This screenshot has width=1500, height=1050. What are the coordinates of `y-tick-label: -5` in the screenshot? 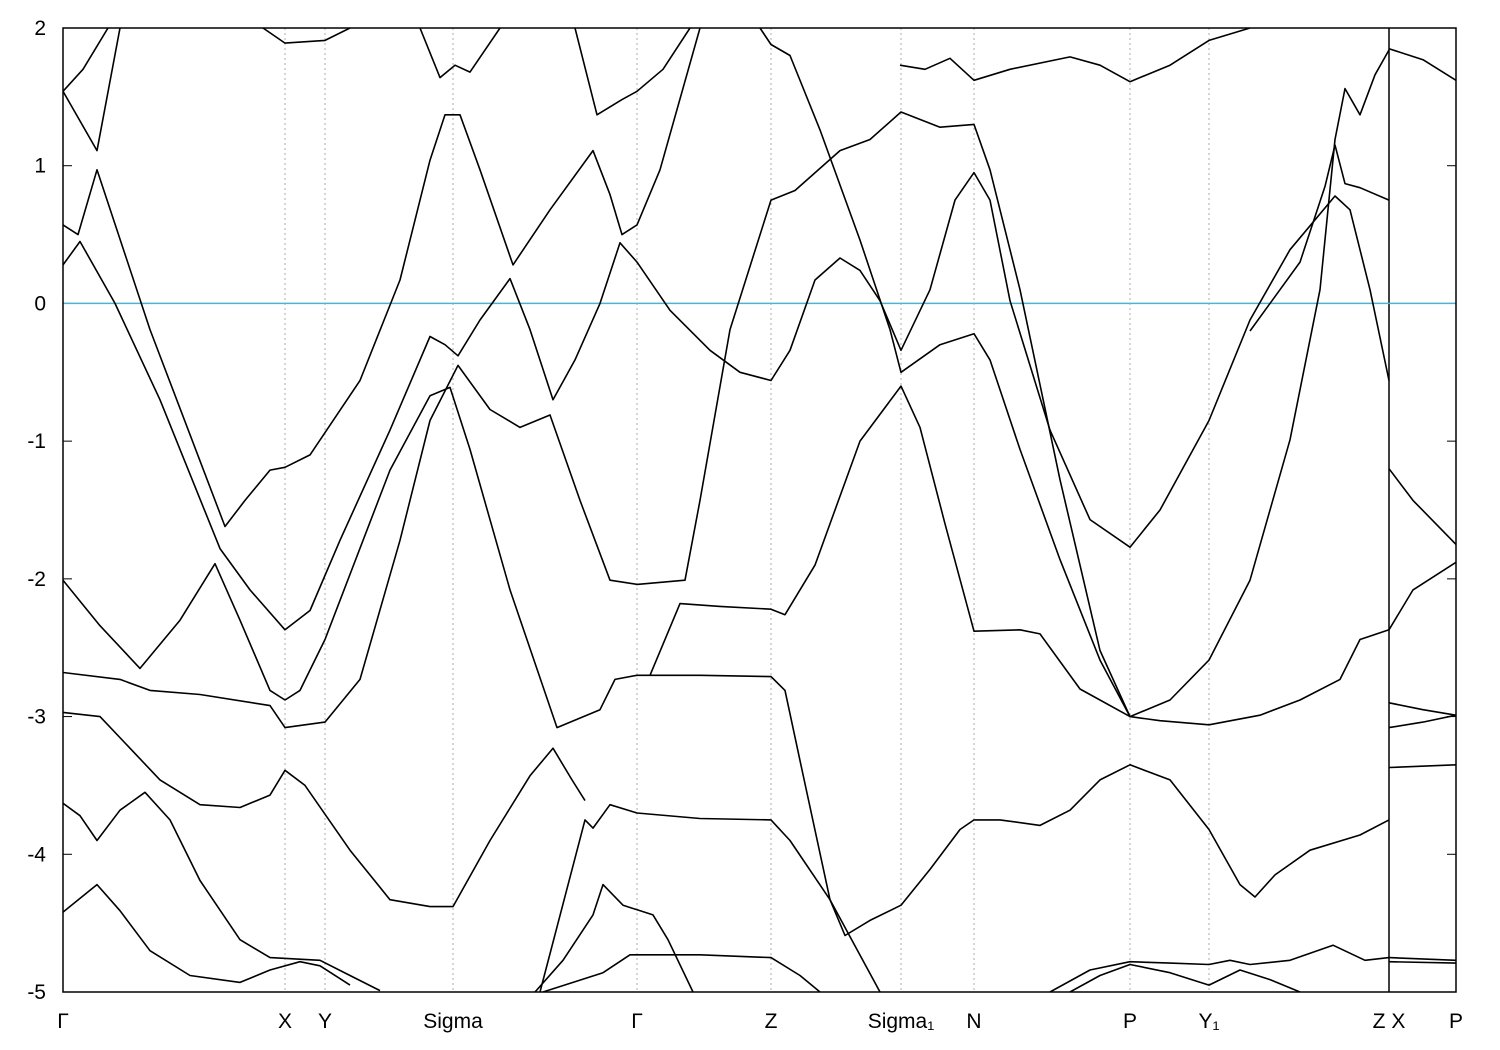 It's located at (36, 992).